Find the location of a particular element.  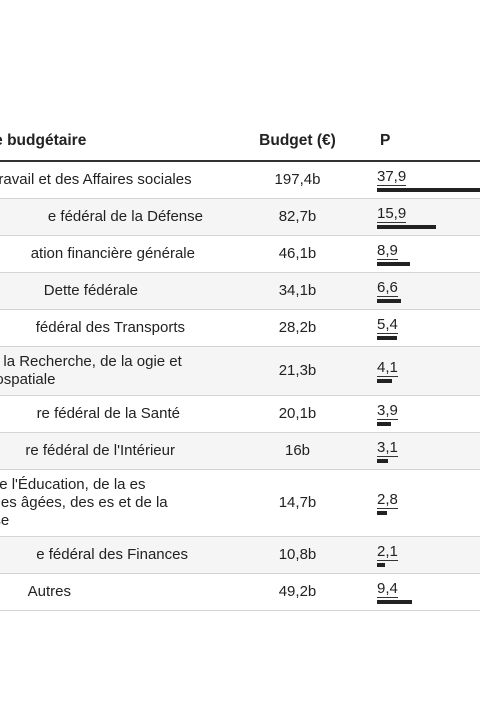

row-pct: 37,9 is located at coordinates (425, 180).